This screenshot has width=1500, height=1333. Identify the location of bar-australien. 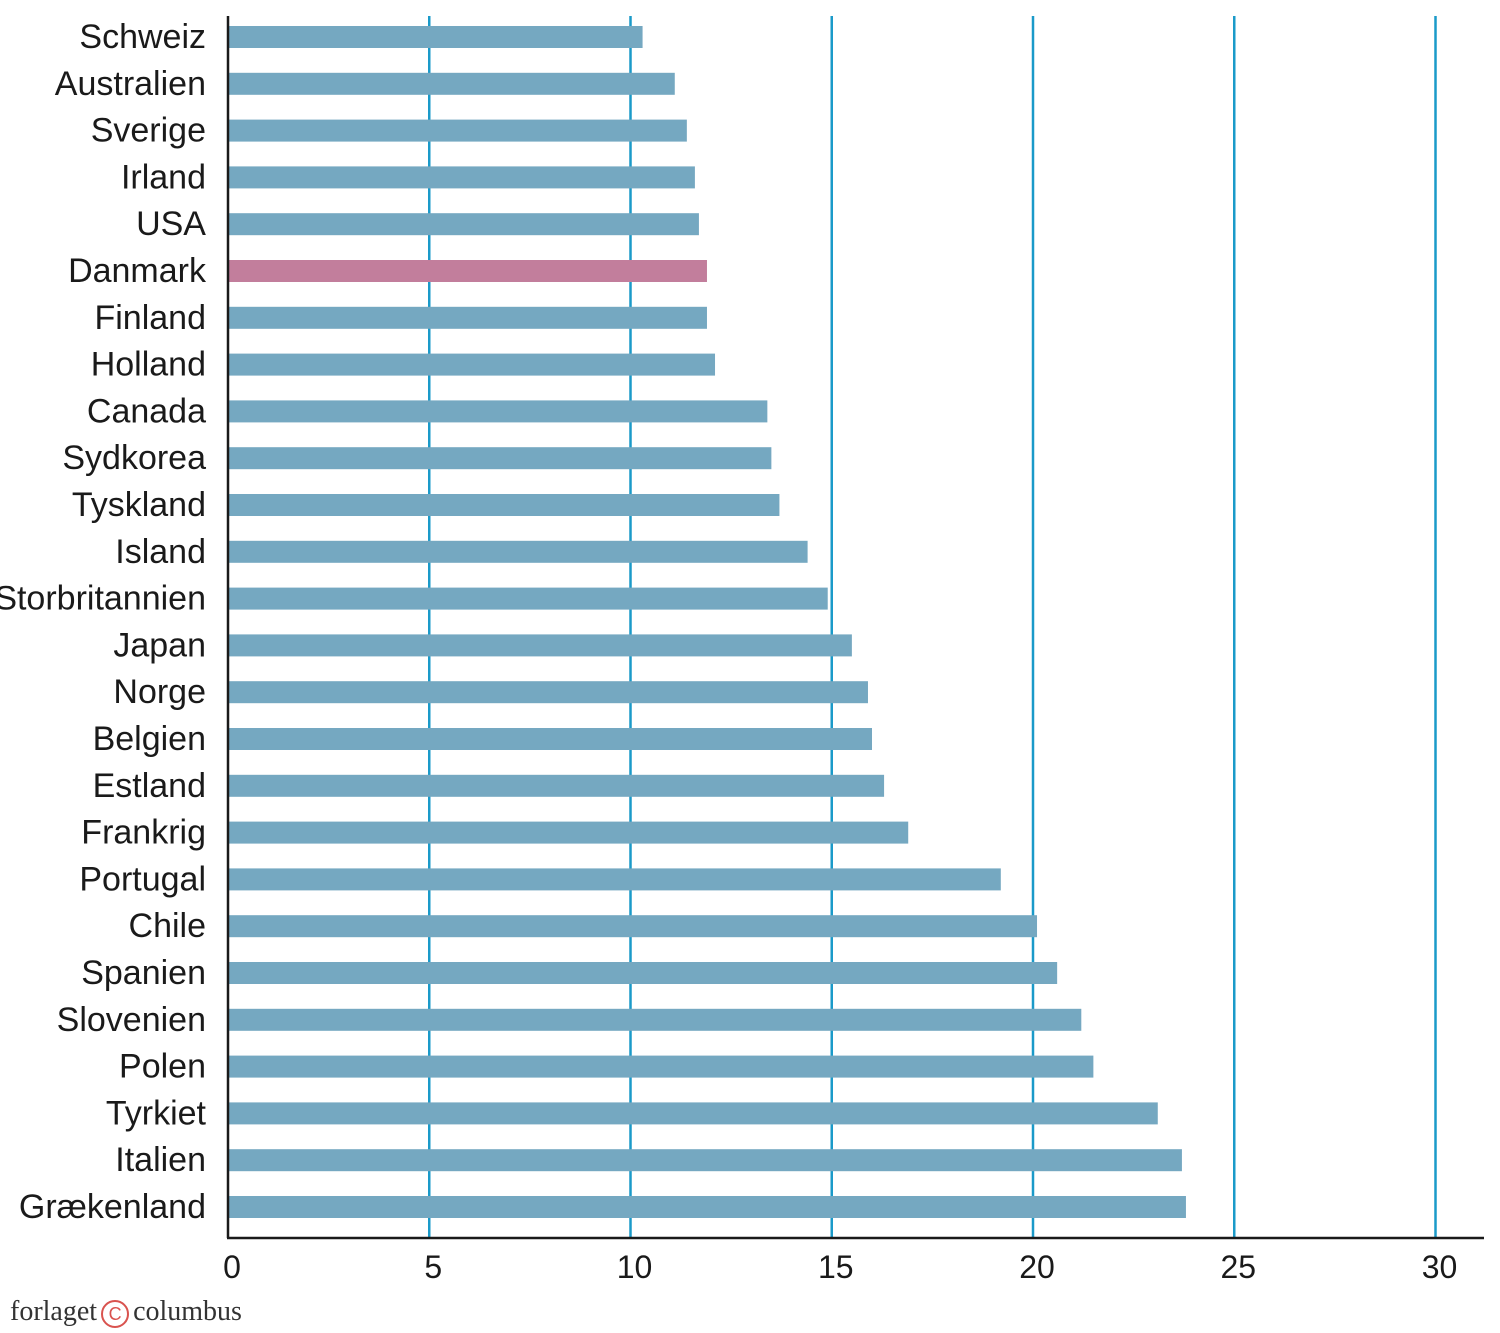
(451, 83).